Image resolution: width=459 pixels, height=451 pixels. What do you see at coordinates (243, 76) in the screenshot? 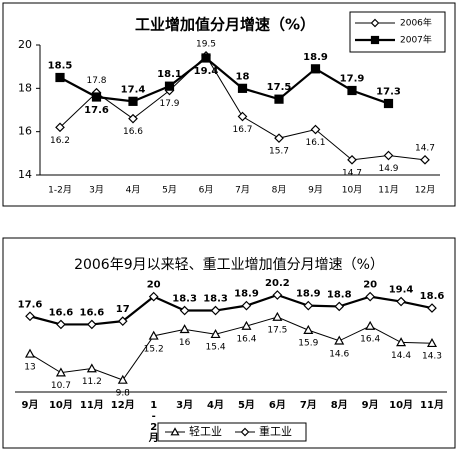
I see `data-label: 18` at bounding box center [243, 76].